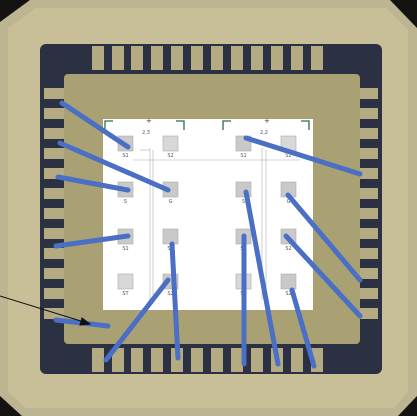 This screenshot has width=417, height=416. What do you see at coordinates (149, 121) in the screenshot?
I see `plus-mark-left: +` at bounding box center [149, 121].